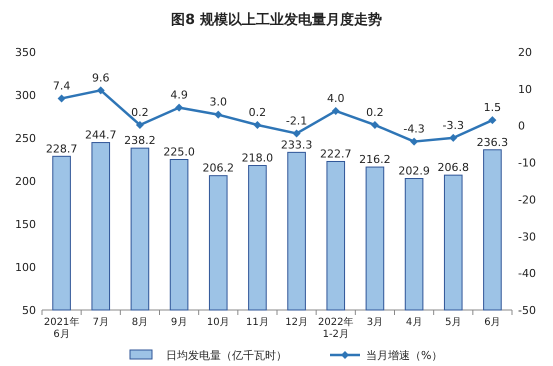  Describe the element at coordinates (29, 310) in the screenshot. I see `y-tick-label: 50` at that location.